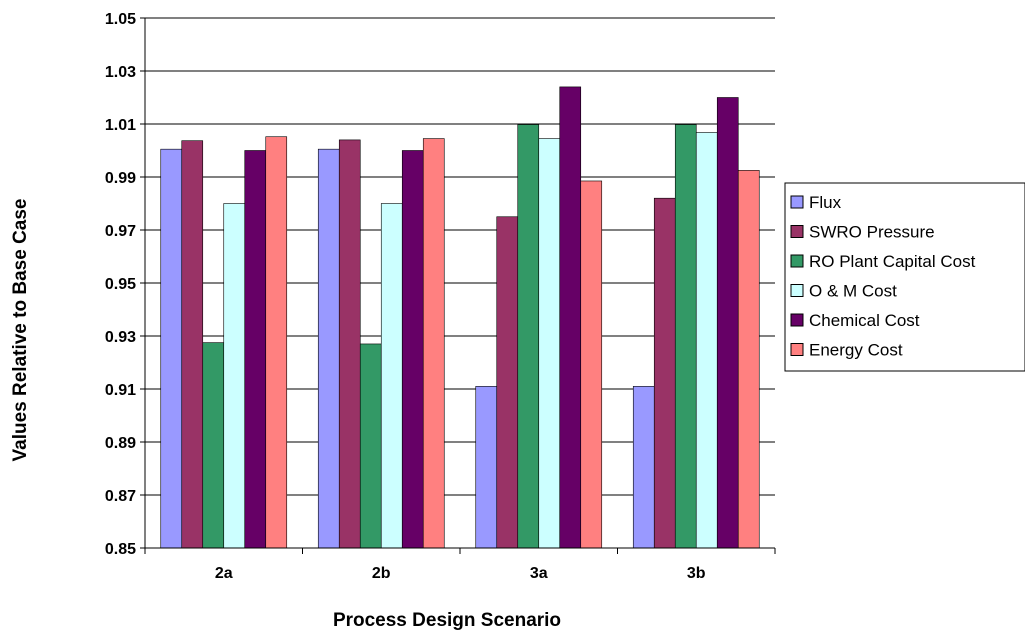  What do you see at coordinates (20, 330) in the screenshot?
I see `y-axis-title: Values Relative to Base Case` at bounding box center [20, 330].